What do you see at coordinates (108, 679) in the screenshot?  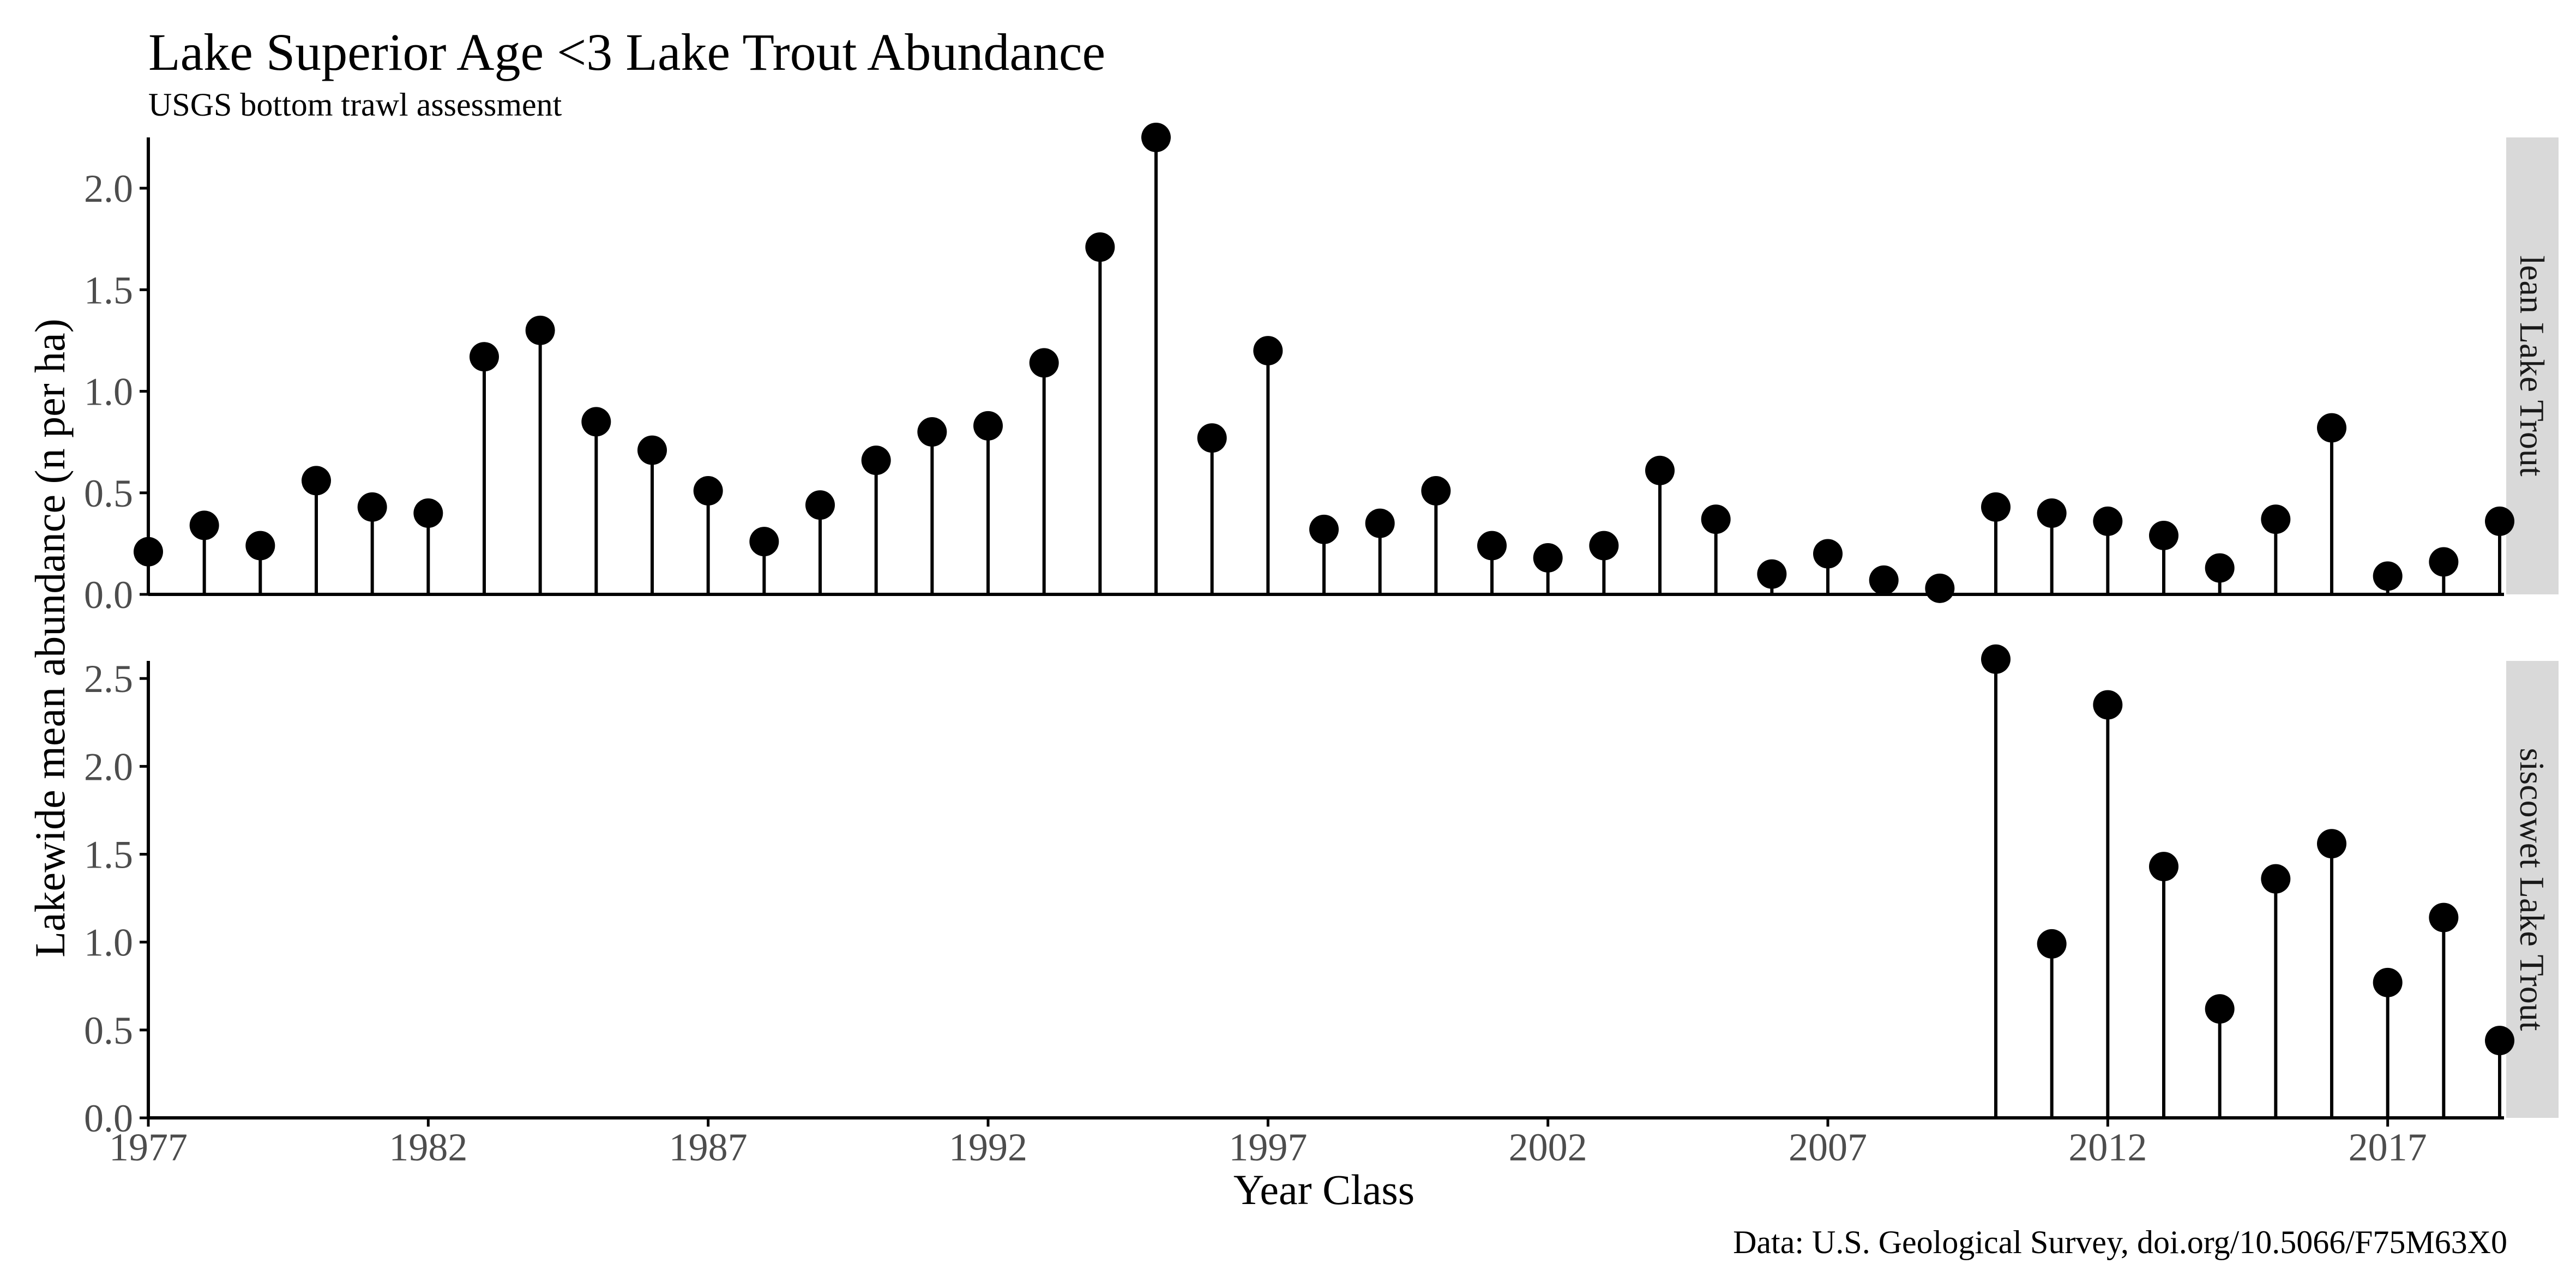 I see `y-tick-label: 2.5` at bounding box center [108, 679].